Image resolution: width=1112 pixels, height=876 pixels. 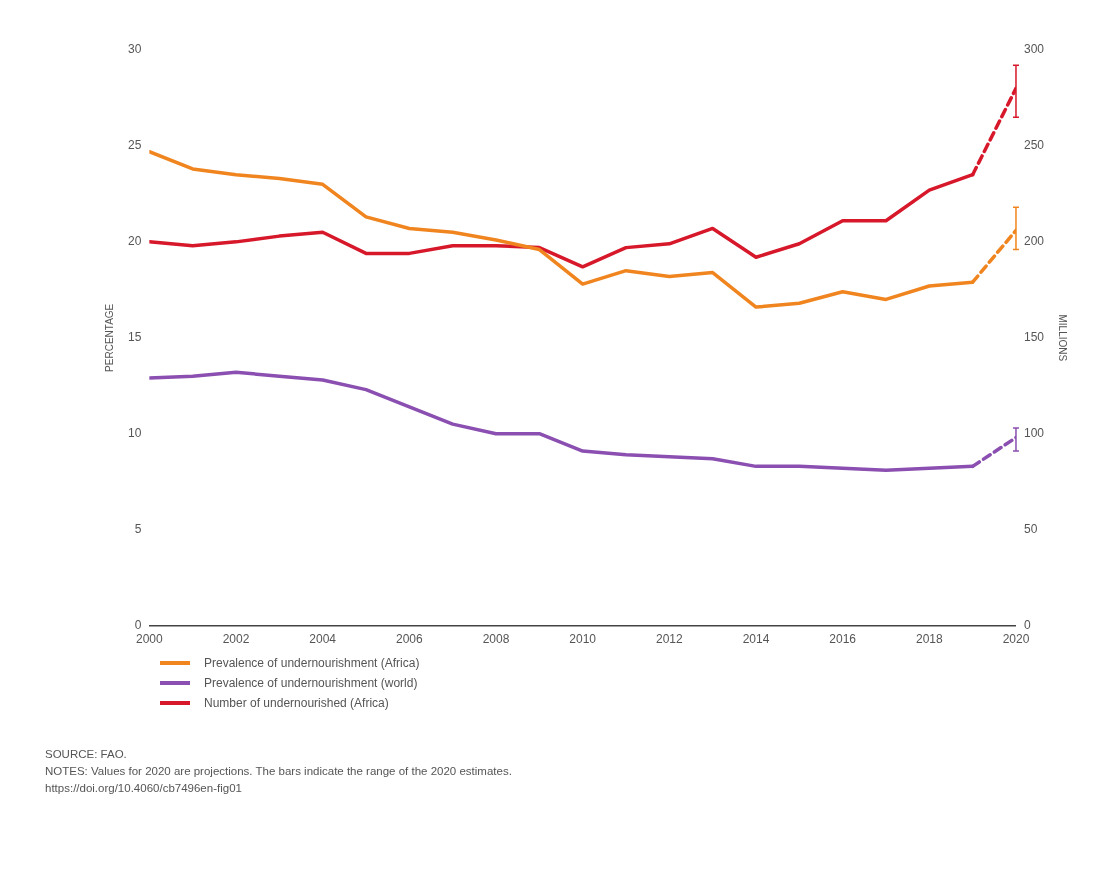 What do you see at coordinates (144, 788) in the screenshot?
I see `text: https://doi.org/10.4060/cb7496en-fig01` at bounding box center [144, 788].